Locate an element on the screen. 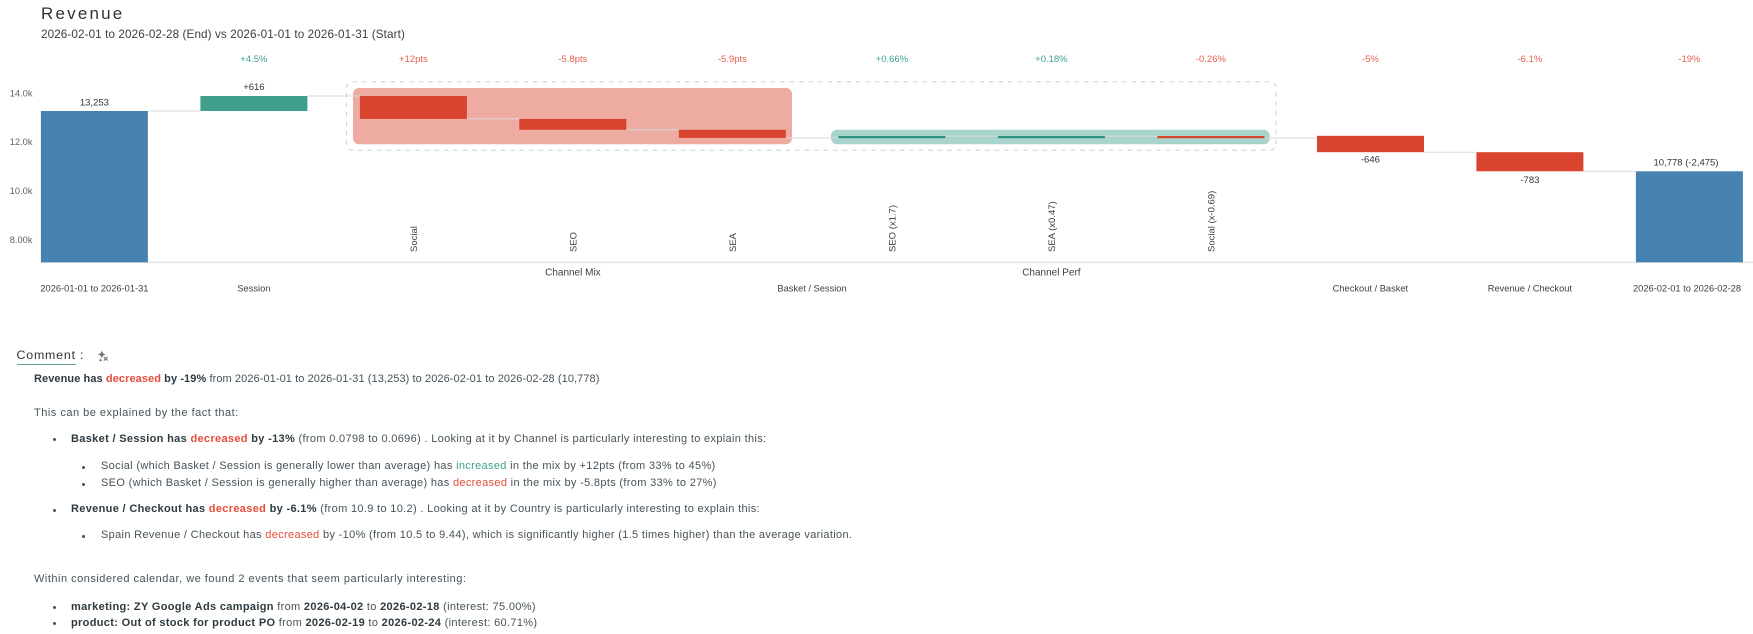  svg-text: SEO is located at coordinates (574, 242).